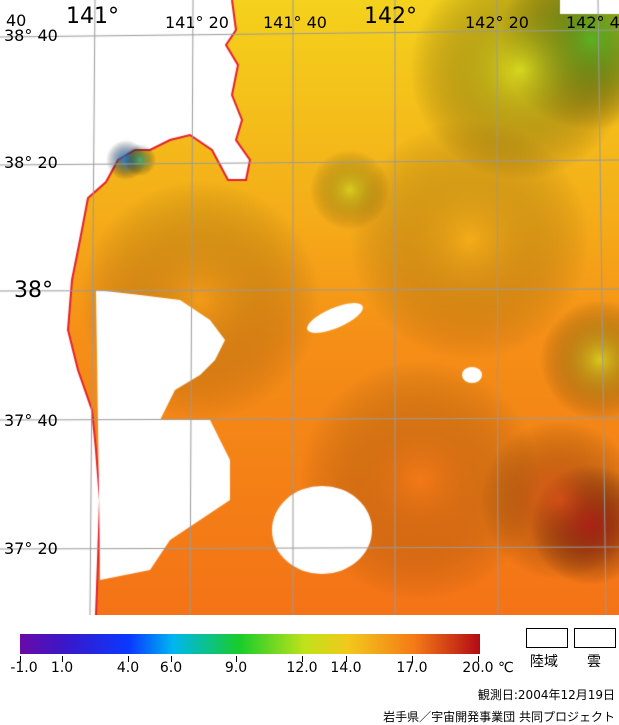  Describe the element at coordinates (171, 668) in the screenshot. I see `tick-label: 6.0` at that location.